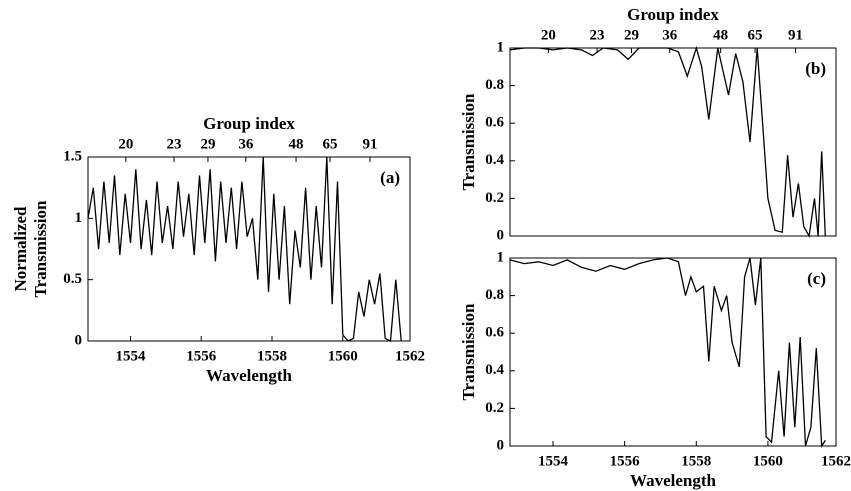  What do you see at coordinates (390, 177) in the screenshot?
I see `panel-label: (a)` at bounding box center [390, 177].